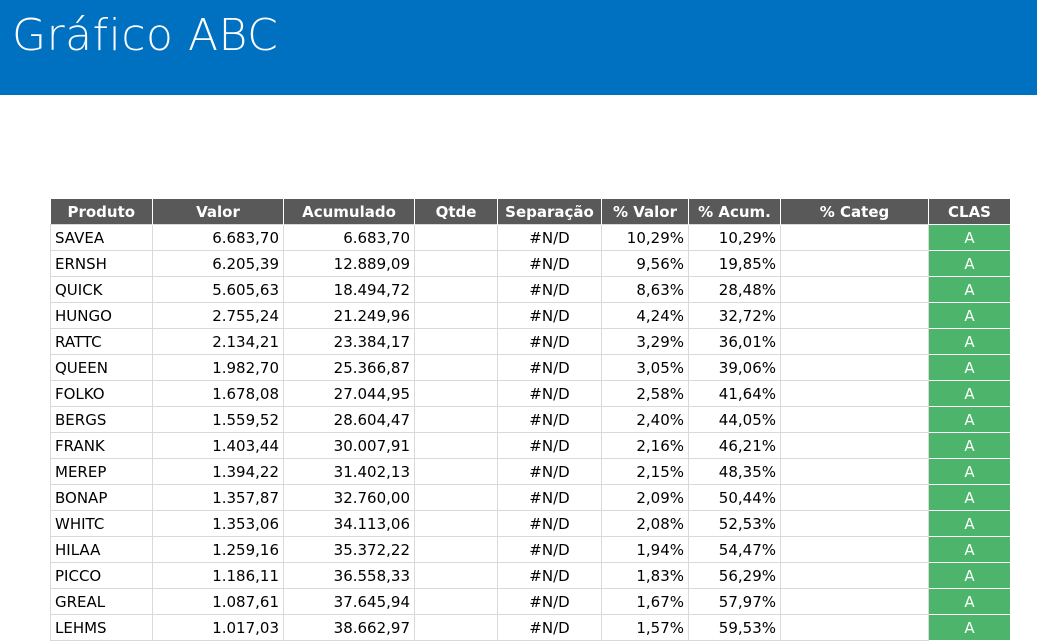  I want to click on cell-produto: QUICK, so click(101, 289).